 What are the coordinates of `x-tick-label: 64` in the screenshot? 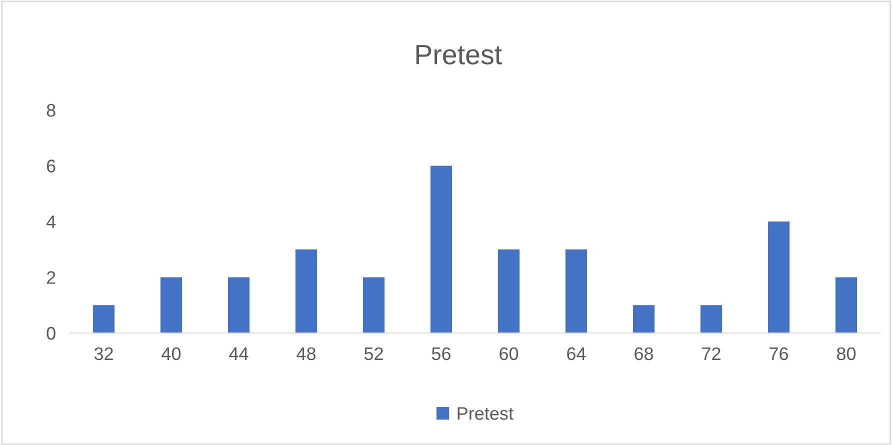 It's located at (576, 353).